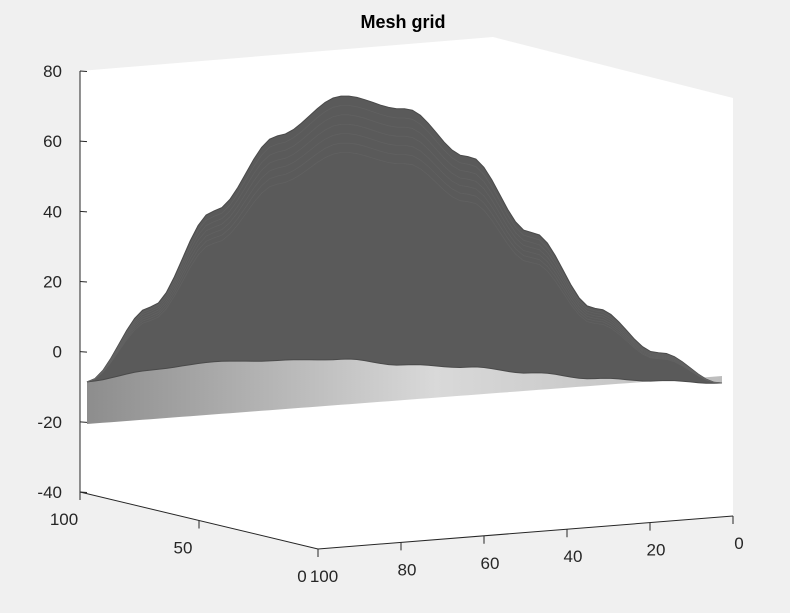  What do you see at coordinates (738, 543) in the screenshot?
I see `x-tick-label: 0` at bounding box center [738, 543].